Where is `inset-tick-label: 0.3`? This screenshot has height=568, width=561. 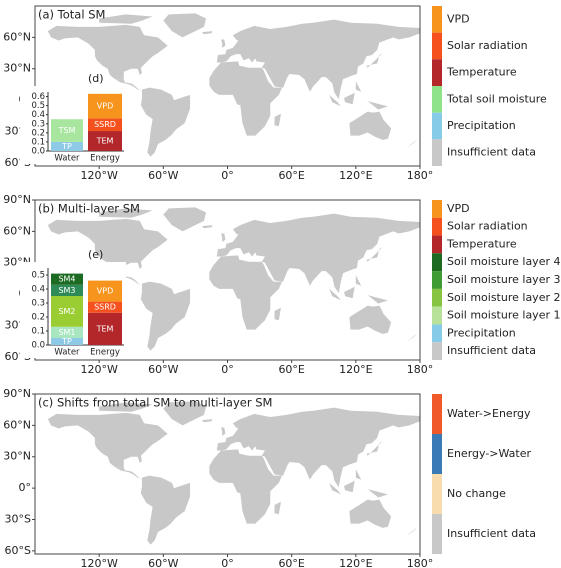
inset-tick-label: 0.3 is located at coordinates (38, 124).